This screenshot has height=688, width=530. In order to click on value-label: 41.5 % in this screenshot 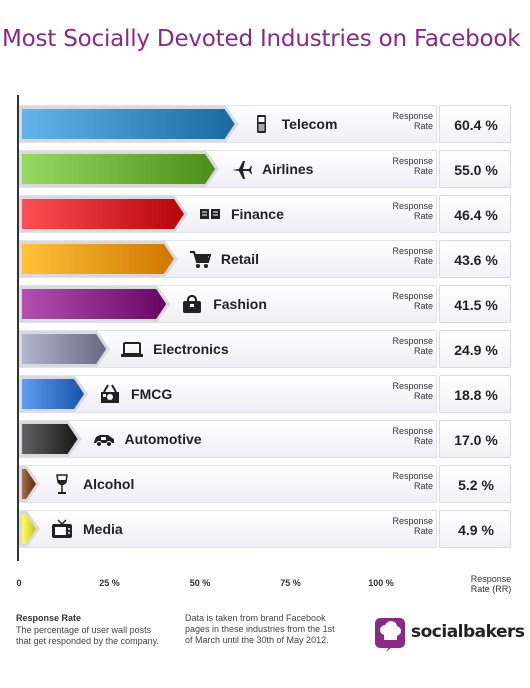, I will do `click(476, 305)`.